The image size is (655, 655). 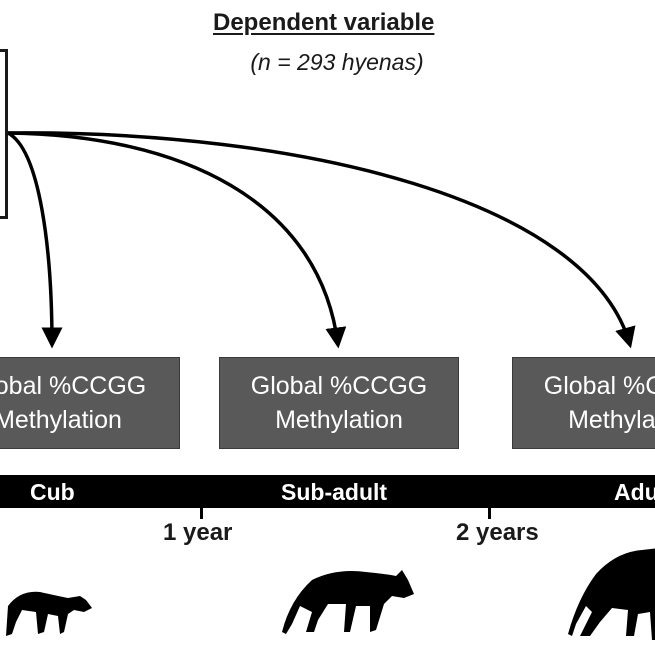 I want to click on hyena-adult-icon, so click(x=611, y=594).